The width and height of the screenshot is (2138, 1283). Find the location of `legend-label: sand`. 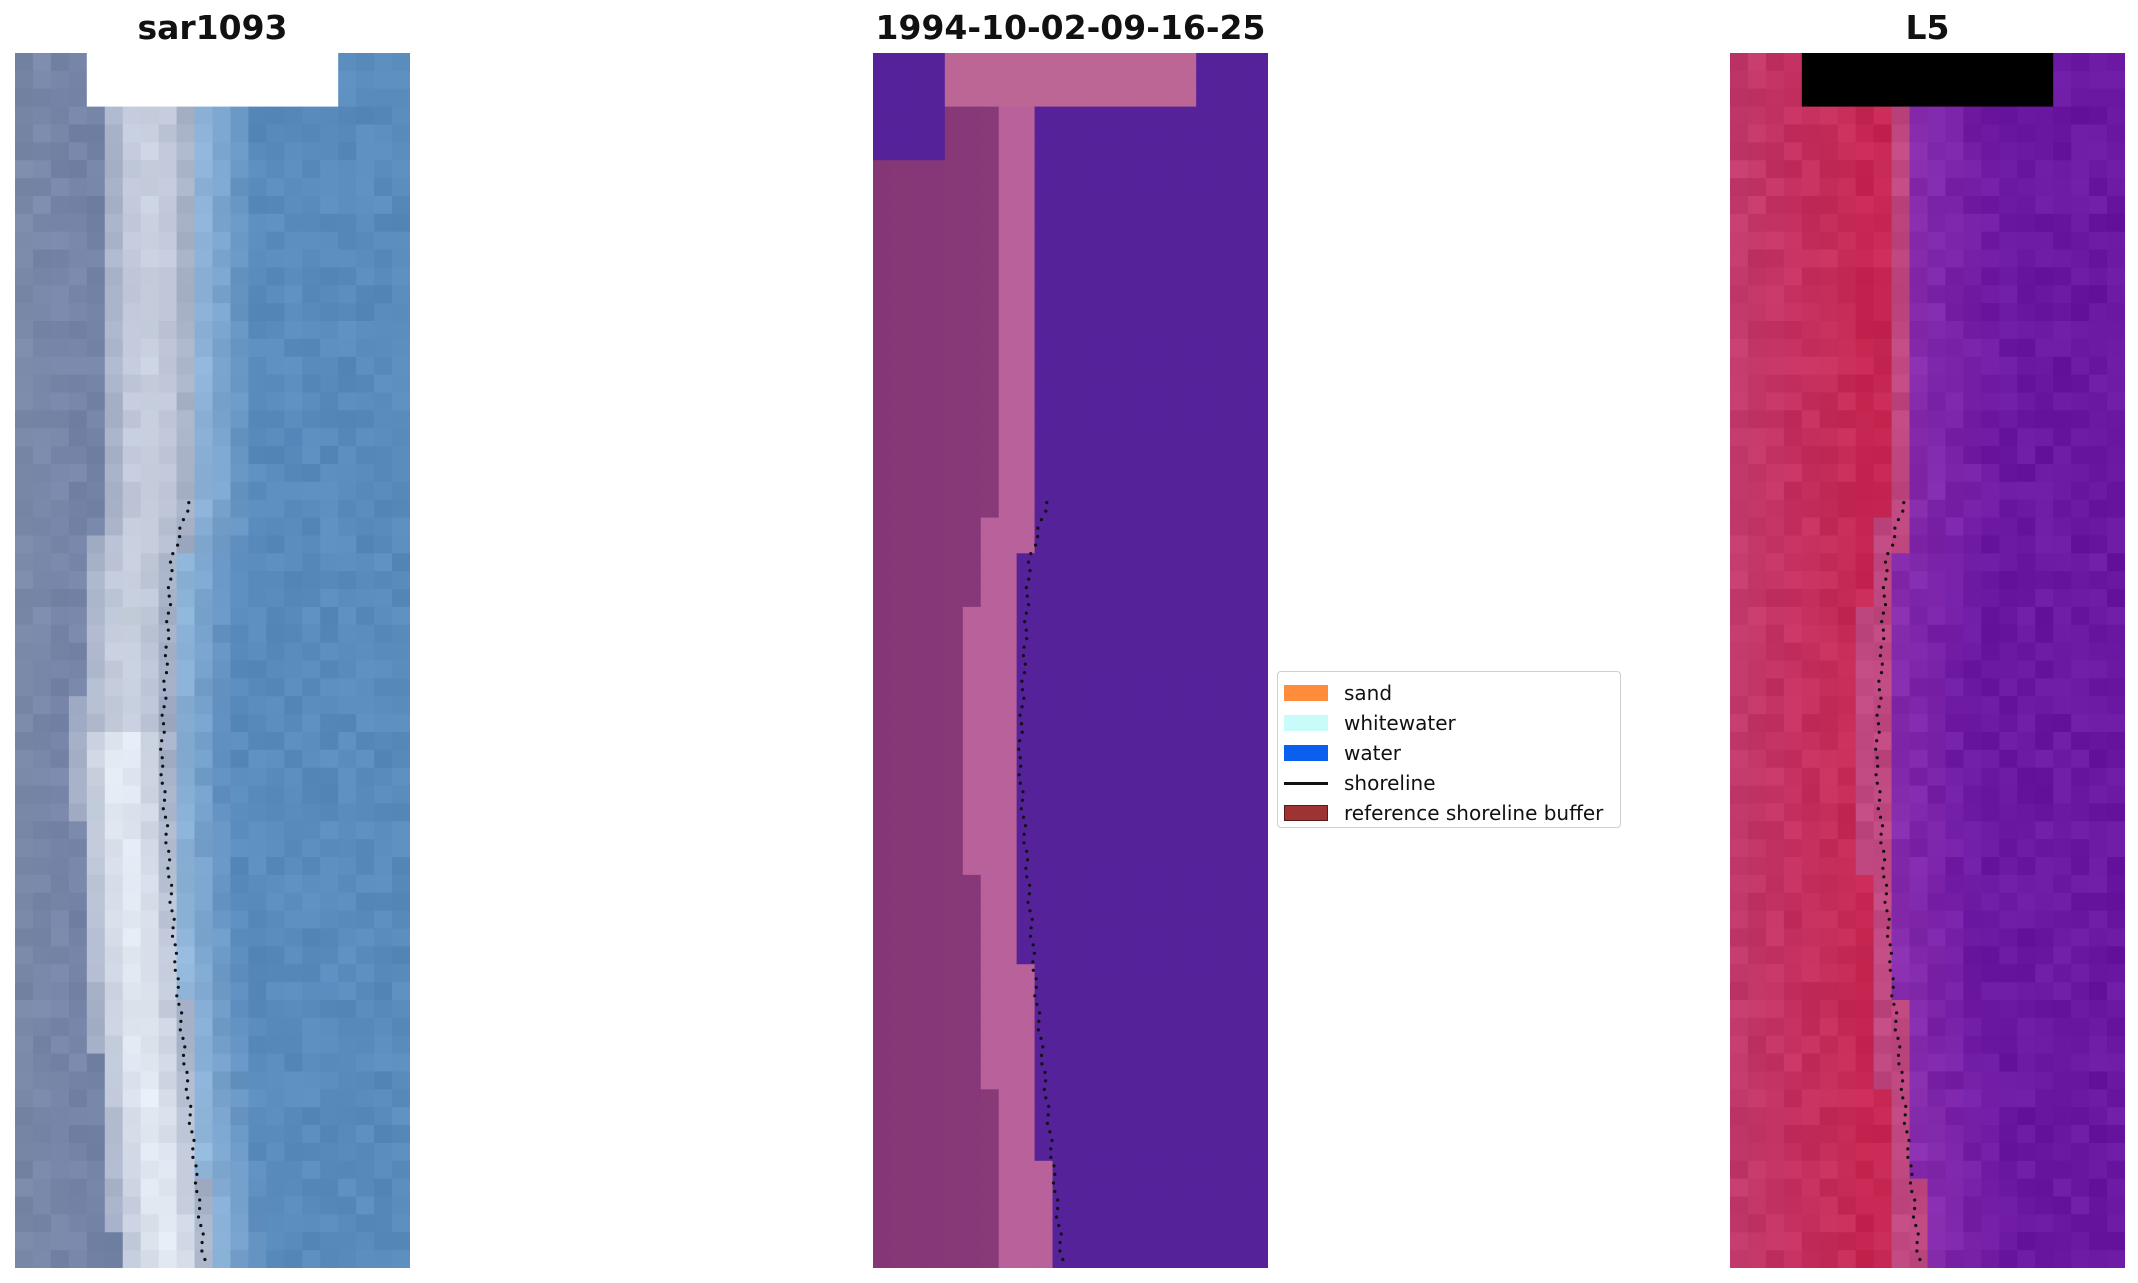

legend-label: sand is located at coordinates (1368, 693).